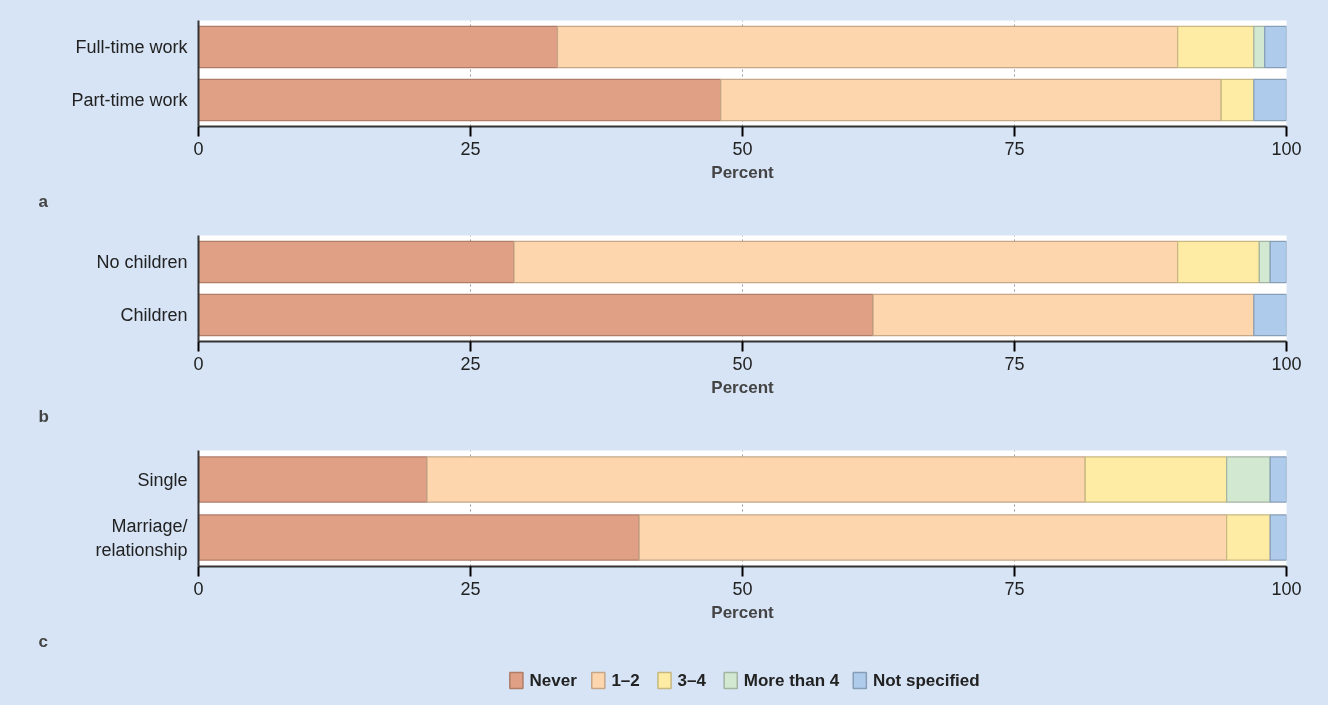 This screenshot has height=725, width=1328. I want to click on y-tick-label: Full-time work, so click(132, 47).